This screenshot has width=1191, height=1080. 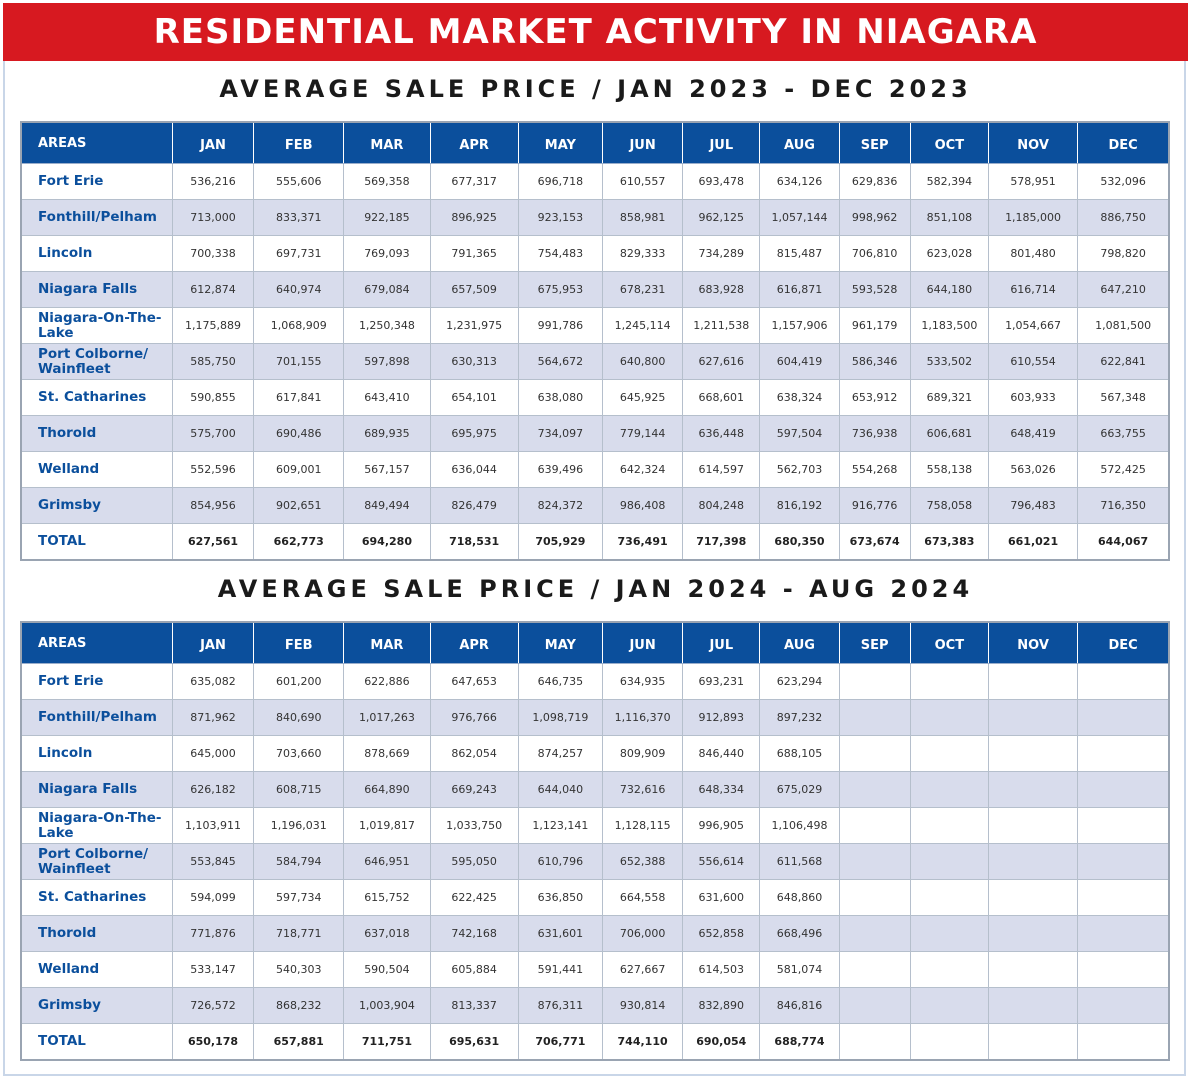 I want to click on price-cell-apr: 718,531, so click(x=474, y=542).